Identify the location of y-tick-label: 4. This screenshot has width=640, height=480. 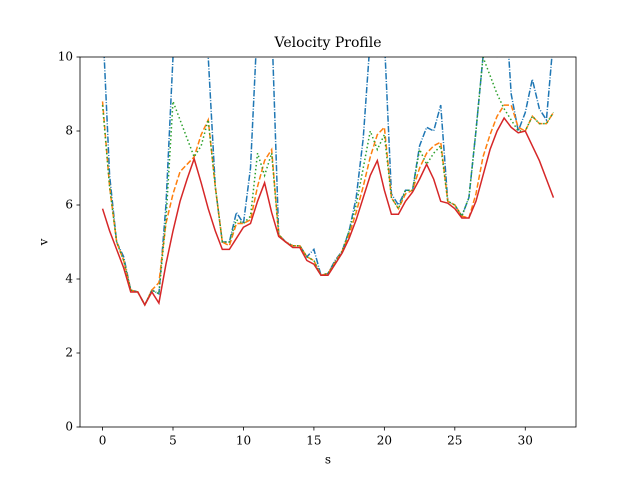
(69, 279).